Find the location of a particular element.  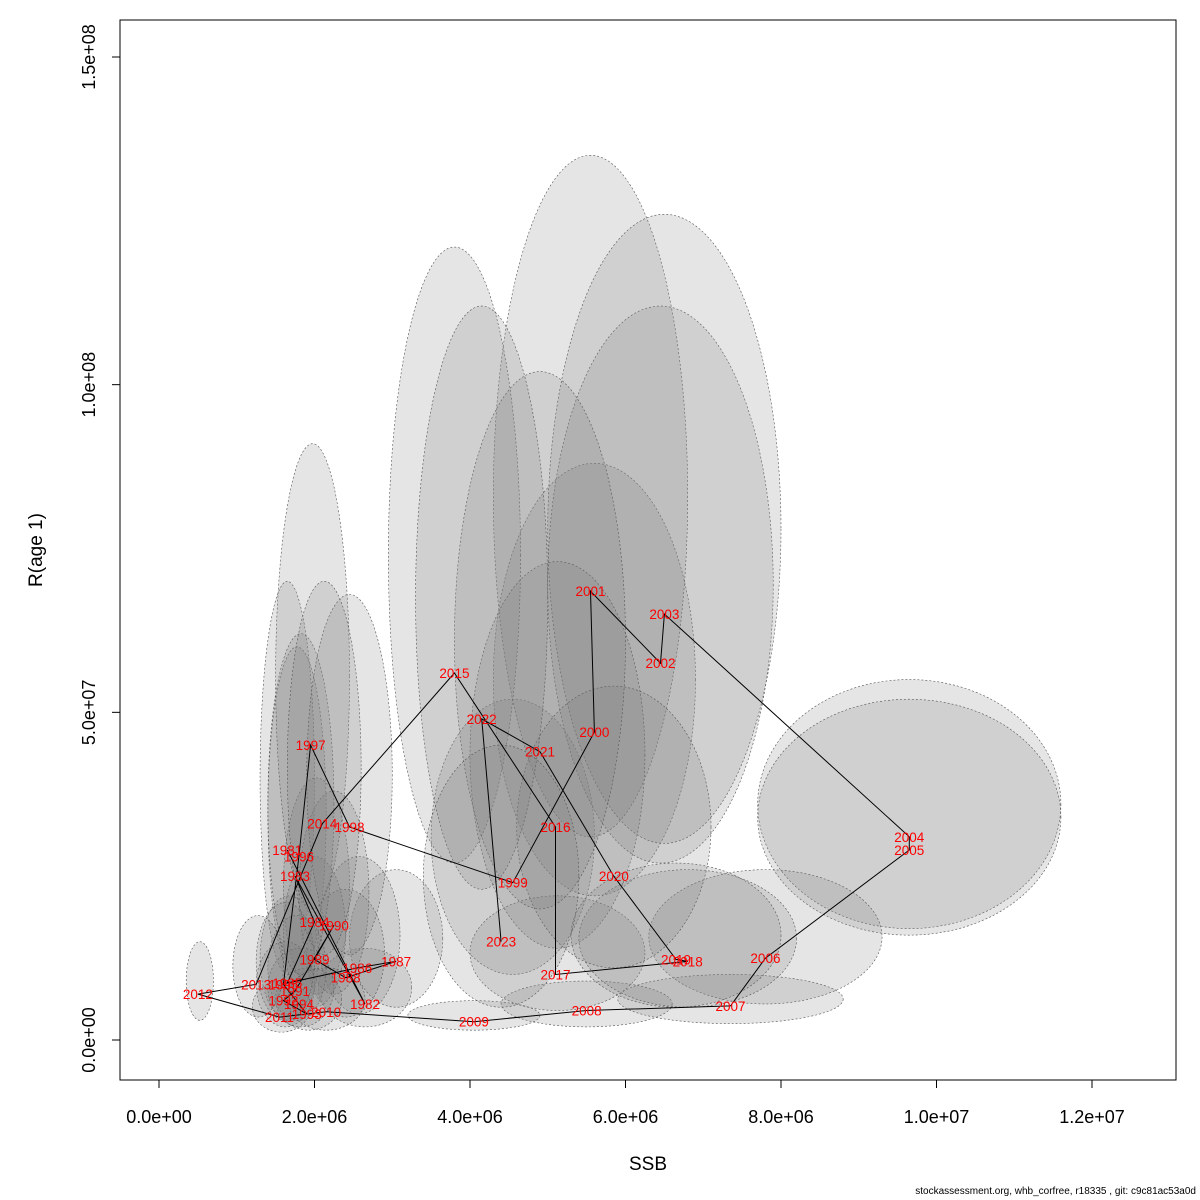

x-axis-title: SSB is located at coordinates (648, 1164).